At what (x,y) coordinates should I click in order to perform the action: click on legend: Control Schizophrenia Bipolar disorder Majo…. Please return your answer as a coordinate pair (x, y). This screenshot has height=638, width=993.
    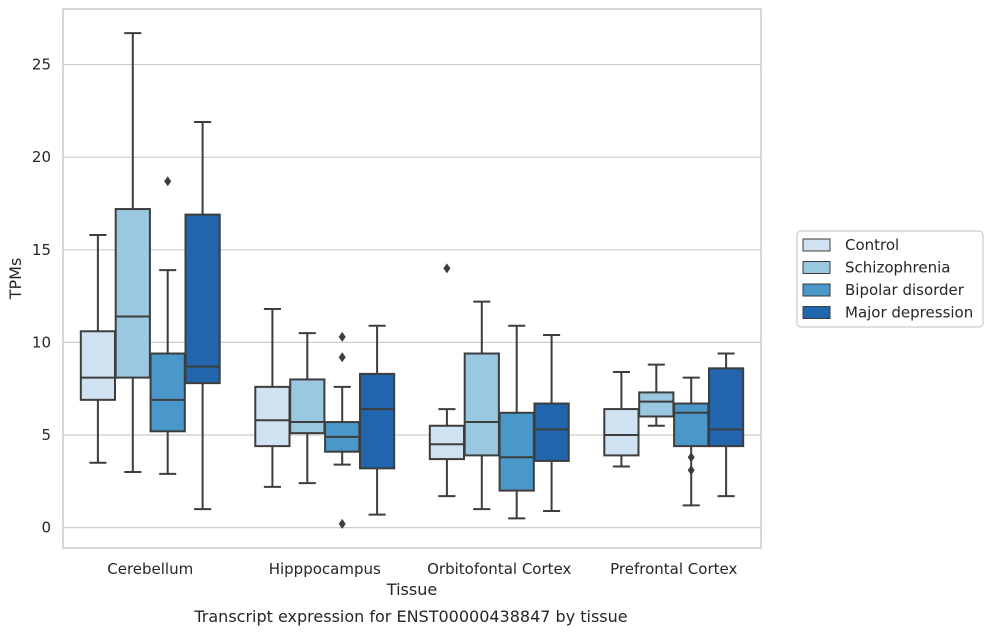
    Looking at the image, I should click on (890, 279).